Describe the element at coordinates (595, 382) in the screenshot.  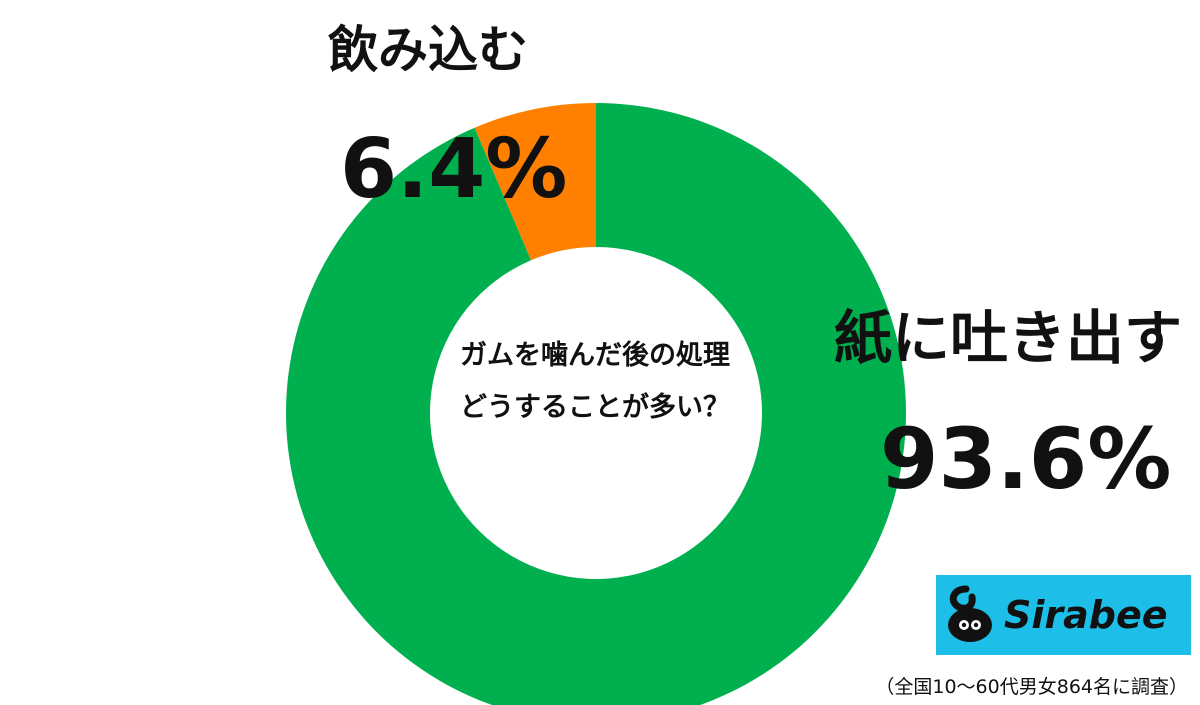
I see `chart-question: ガムを噛んだ後の処理 どうすることが多い？` at that location.